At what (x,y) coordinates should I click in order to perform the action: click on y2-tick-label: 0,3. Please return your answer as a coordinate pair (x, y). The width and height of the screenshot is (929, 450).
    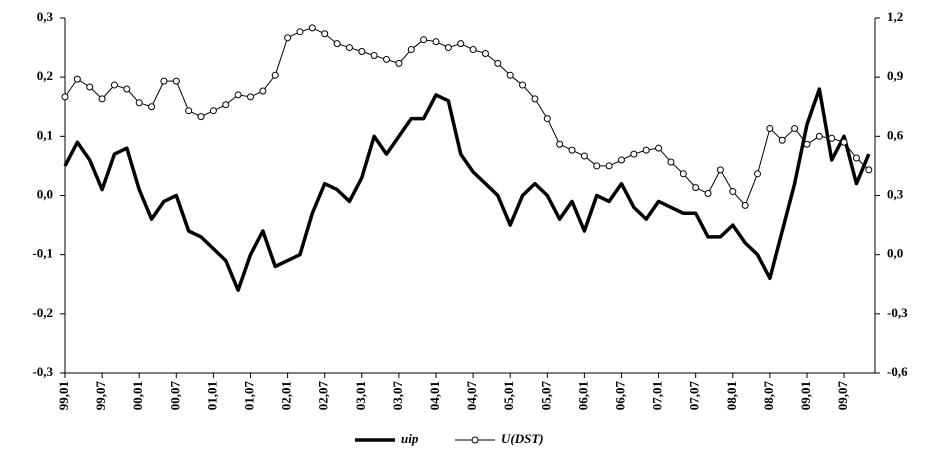
    Looking at the image, I should click on (895, 193).